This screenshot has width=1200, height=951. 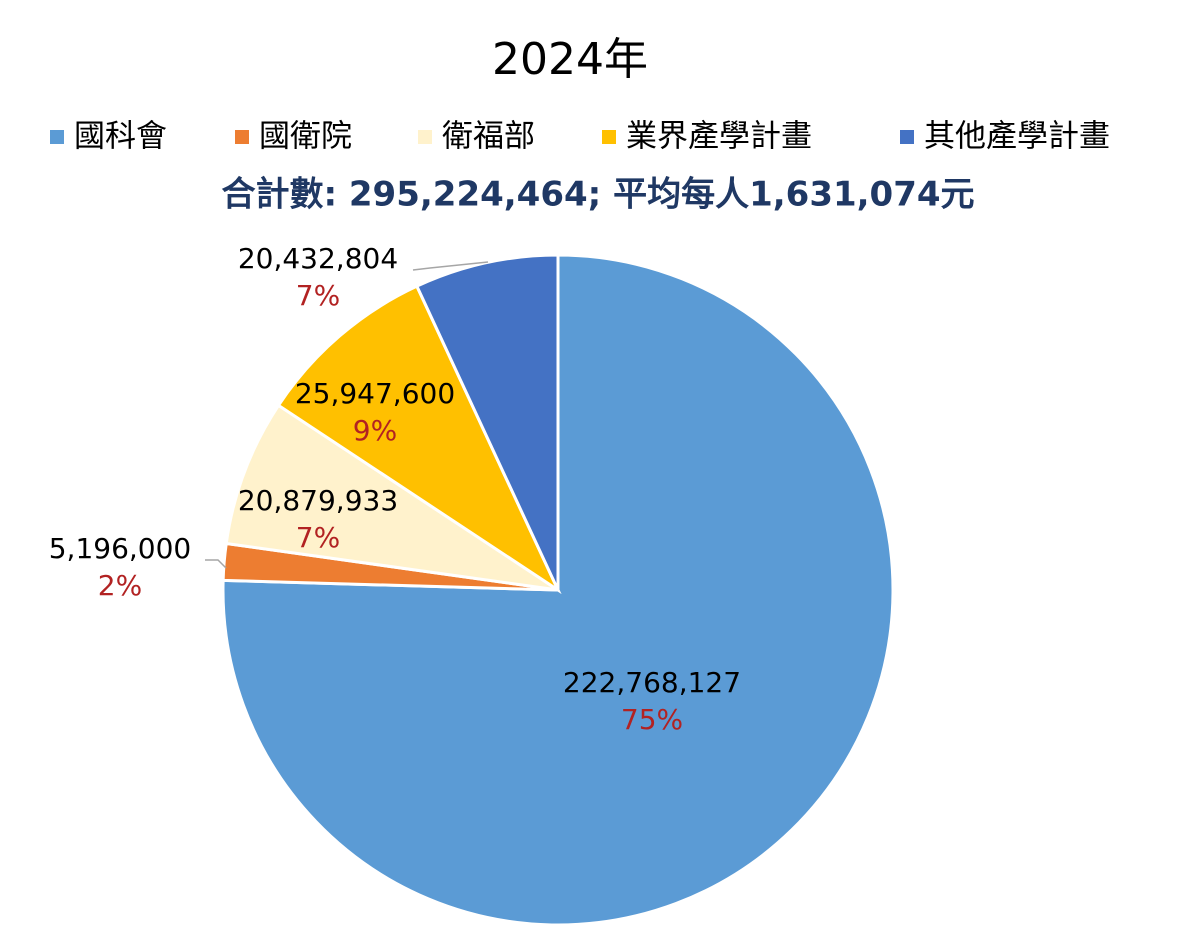 I want to click on legend-label: 國科會, so click(x=120, y=137).